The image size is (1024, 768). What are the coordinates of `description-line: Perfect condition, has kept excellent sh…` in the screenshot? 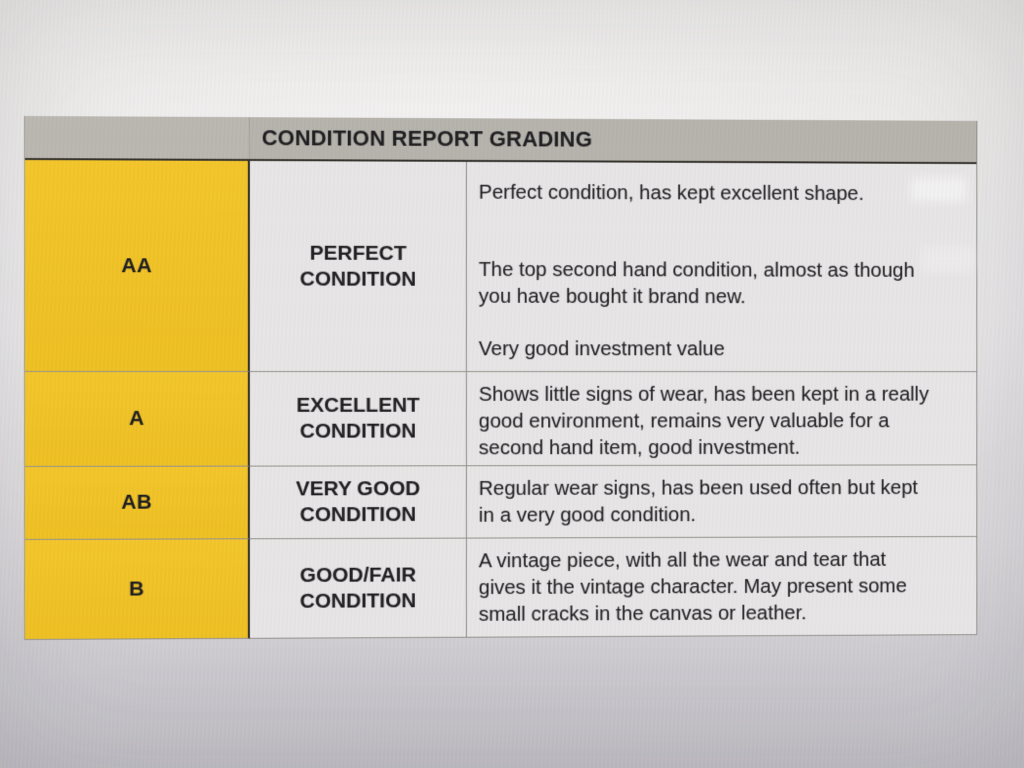 It's located at (671, 192).